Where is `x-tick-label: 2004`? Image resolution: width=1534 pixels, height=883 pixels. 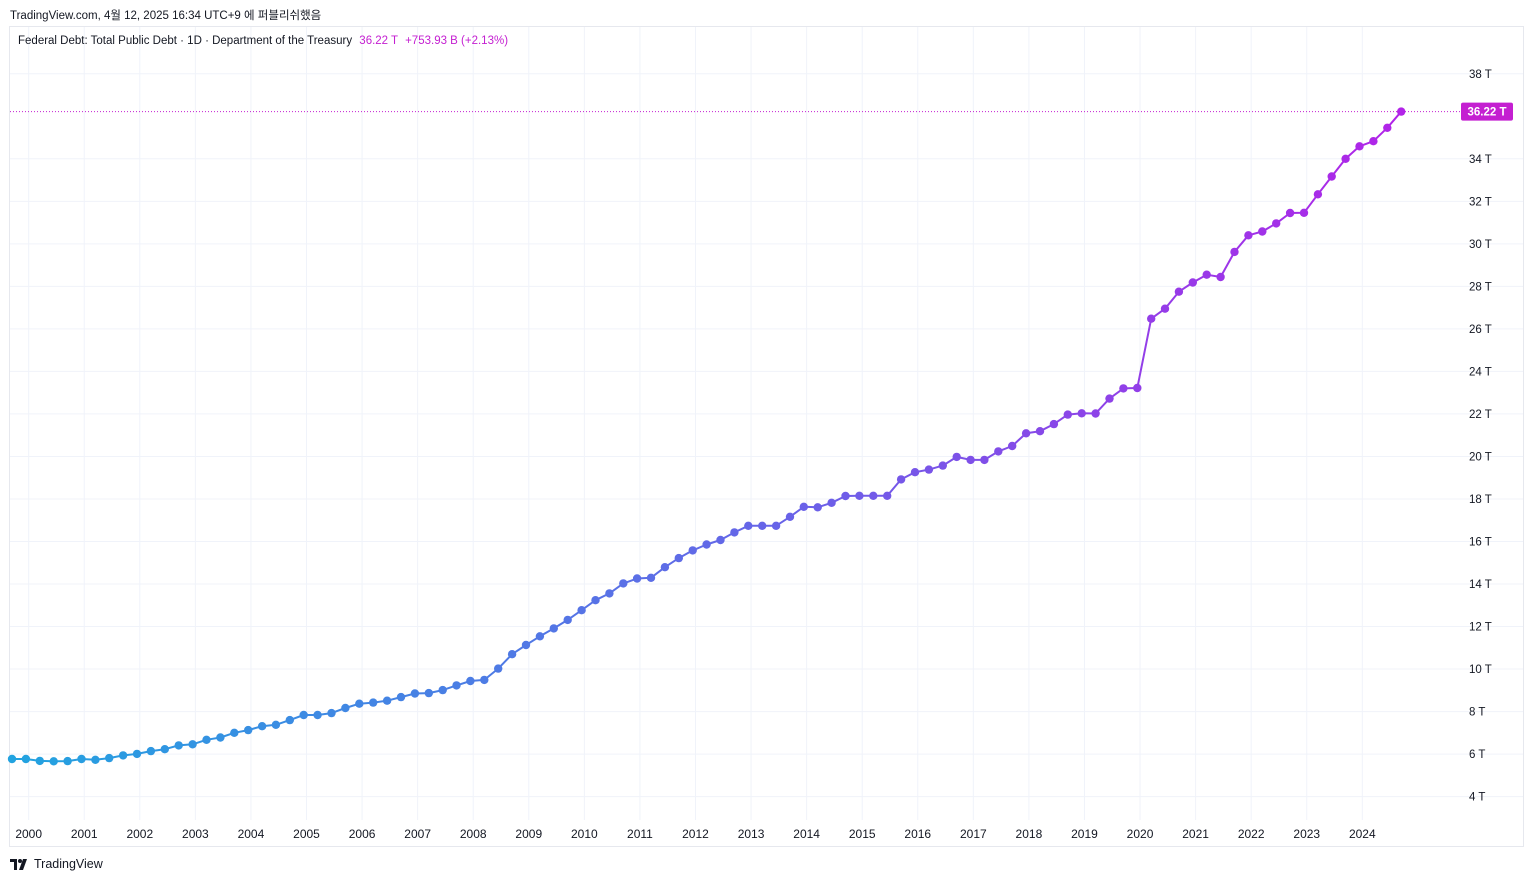
x-tick-label: 2004 is located at coordinates (251, 834).